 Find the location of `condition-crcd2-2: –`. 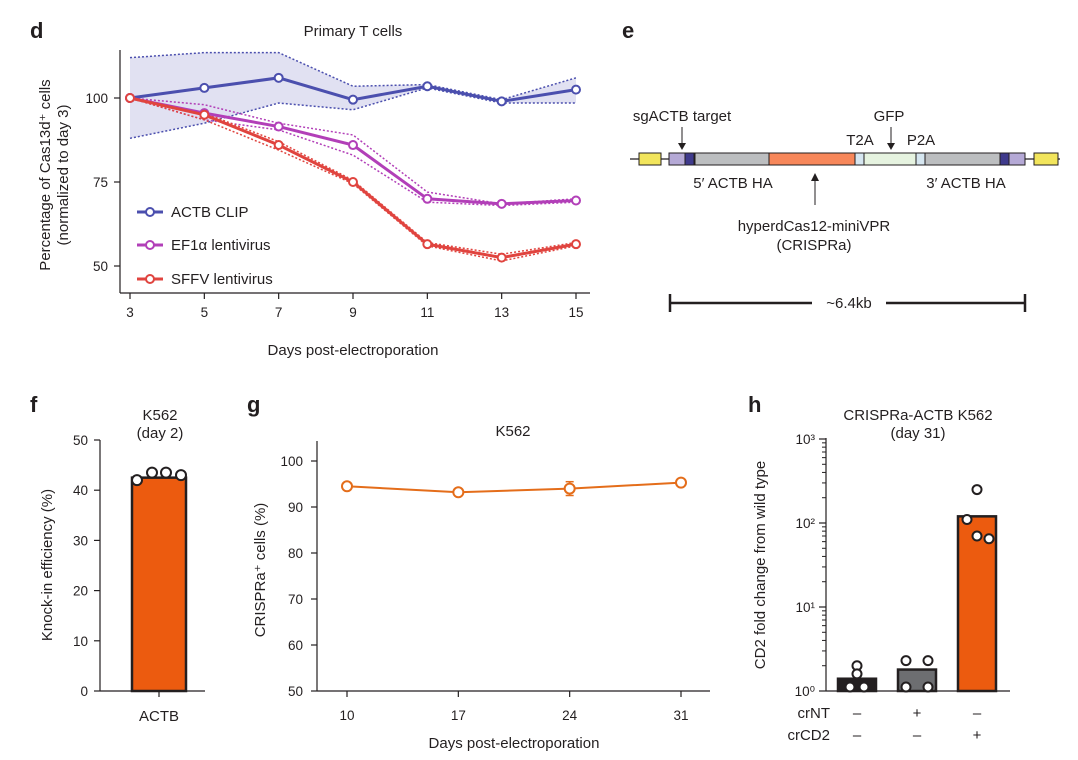

condition-crcd2-2: – is located at coordinates (917, 735).